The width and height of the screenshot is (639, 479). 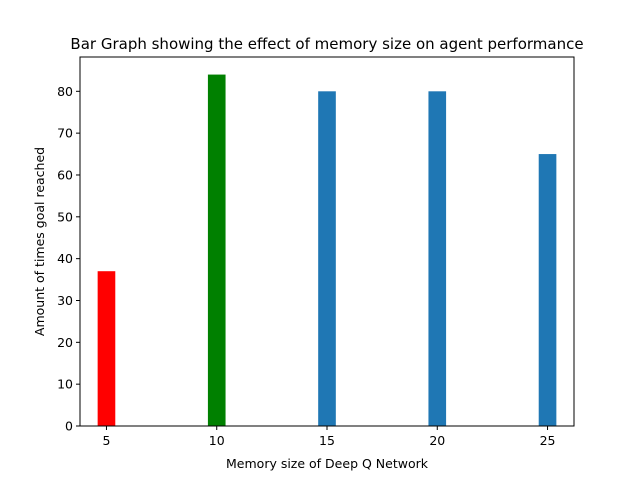 I want to click on y-tick-label-60: 60, so click(x=65, y=174).